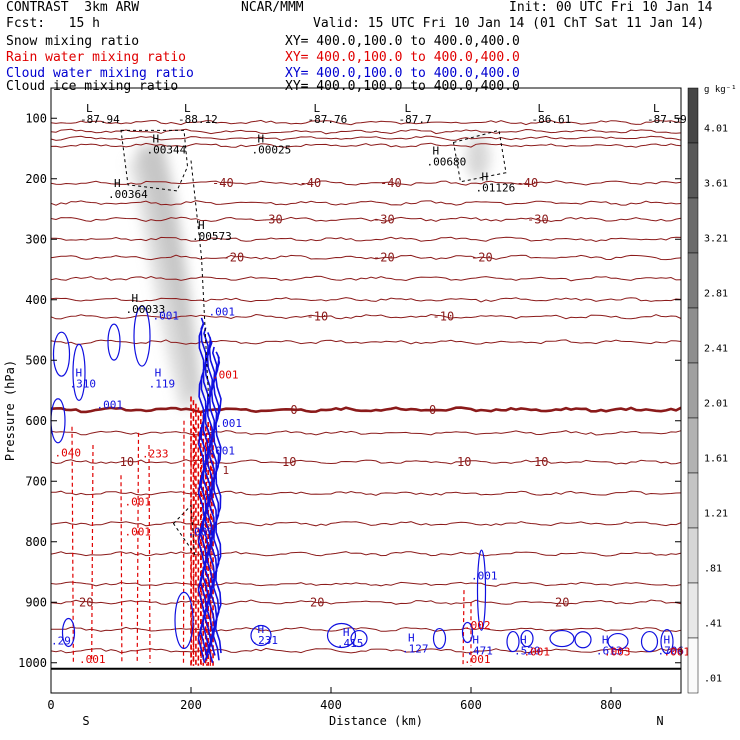 The width and height of the screenshot is (740, 740). I want to click on contour-value-label: .29, so click(61, 641).